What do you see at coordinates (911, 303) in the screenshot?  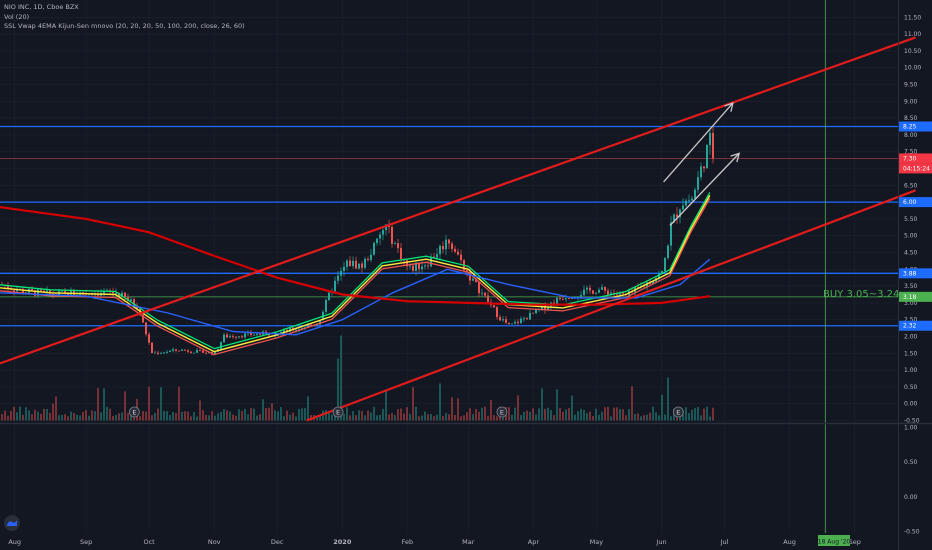 I see `price-tick-label: 3.00` at bounding box center [911, 303].